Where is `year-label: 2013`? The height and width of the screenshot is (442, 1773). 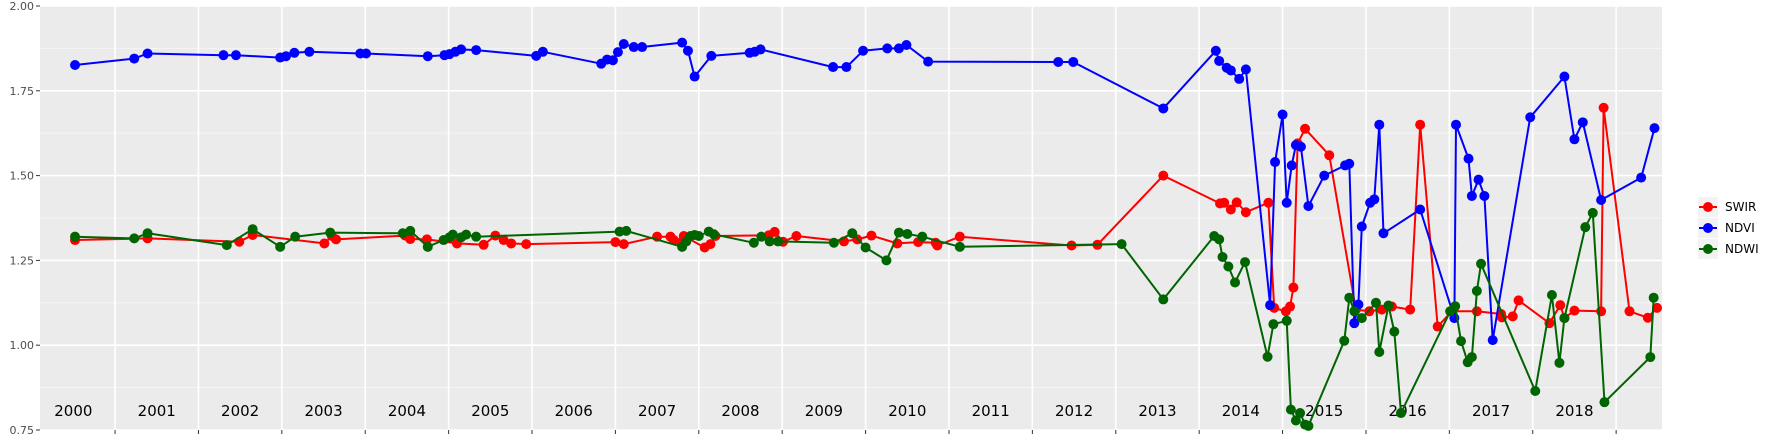 year-label: 2013 is located at coordinates (1157, 411).